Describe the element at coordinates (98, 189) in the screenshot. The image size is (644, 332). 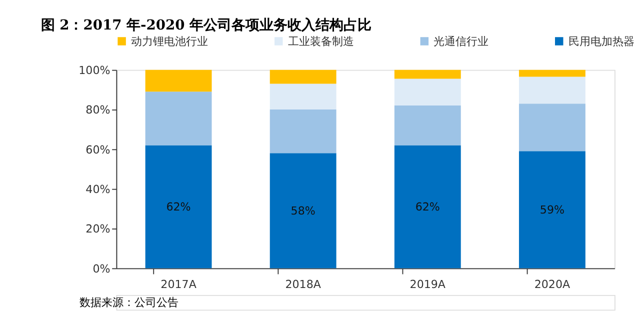
I see `y-tick-label: 40%` at that location.